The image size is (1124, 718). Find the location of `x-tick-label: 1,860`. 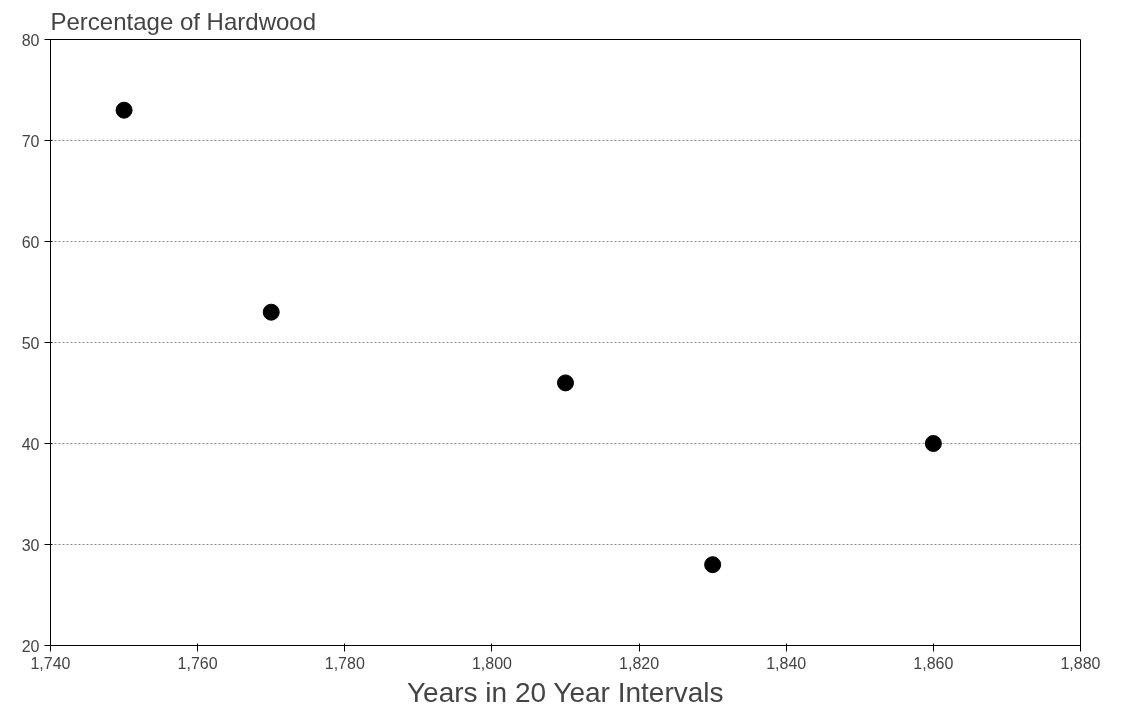

x-tick-label: 1,860 is located at coordinates (933, 663).